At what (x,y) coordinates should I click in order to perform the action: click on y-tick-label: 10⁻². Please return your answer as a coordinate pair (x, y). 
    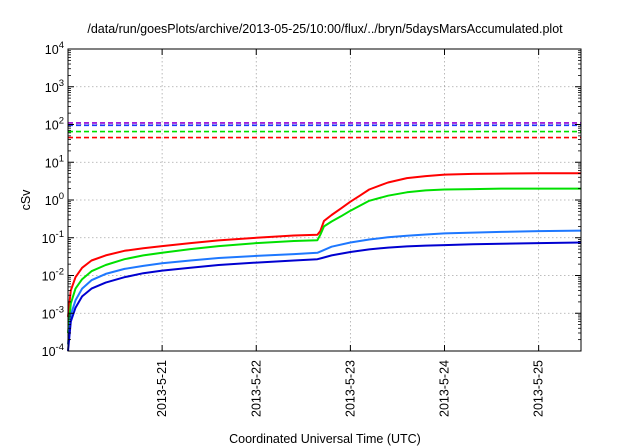
    Looking at the image, I should click on (53, 275).